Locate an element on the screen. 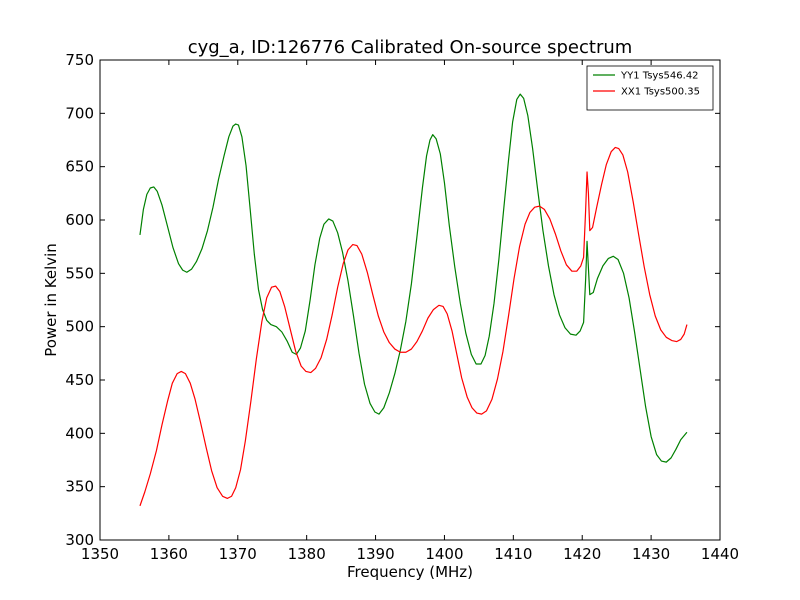 This screenshot has width=800, height=600. y-tick-label: 650 is located at coordinates (79, 167).